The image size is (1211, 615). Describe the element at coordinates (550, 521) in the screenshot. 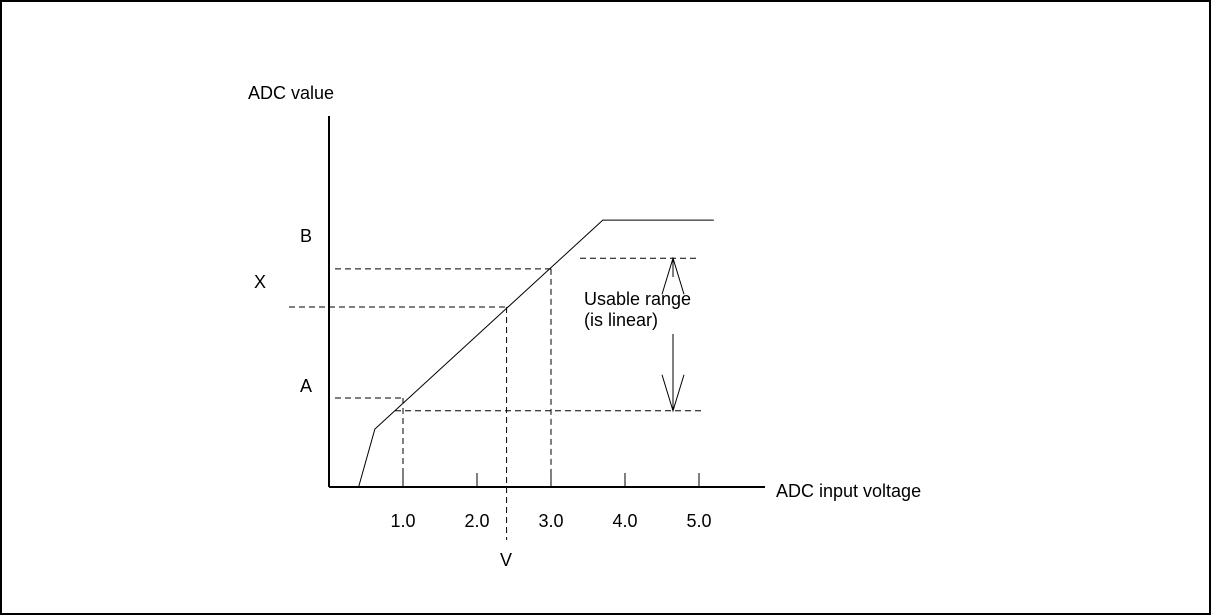

I see `x-tick-label: 3.0` at that location.